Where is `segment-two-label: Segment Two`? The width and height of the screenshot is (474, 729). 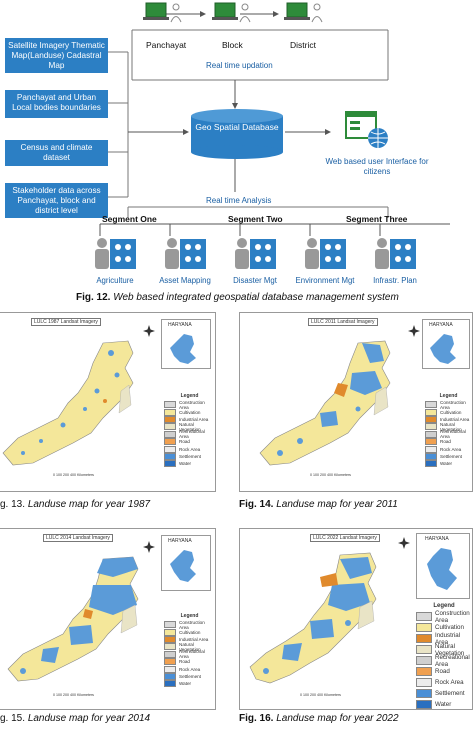
segment-two-label: Segment Two is located at coordinates (255, 219).